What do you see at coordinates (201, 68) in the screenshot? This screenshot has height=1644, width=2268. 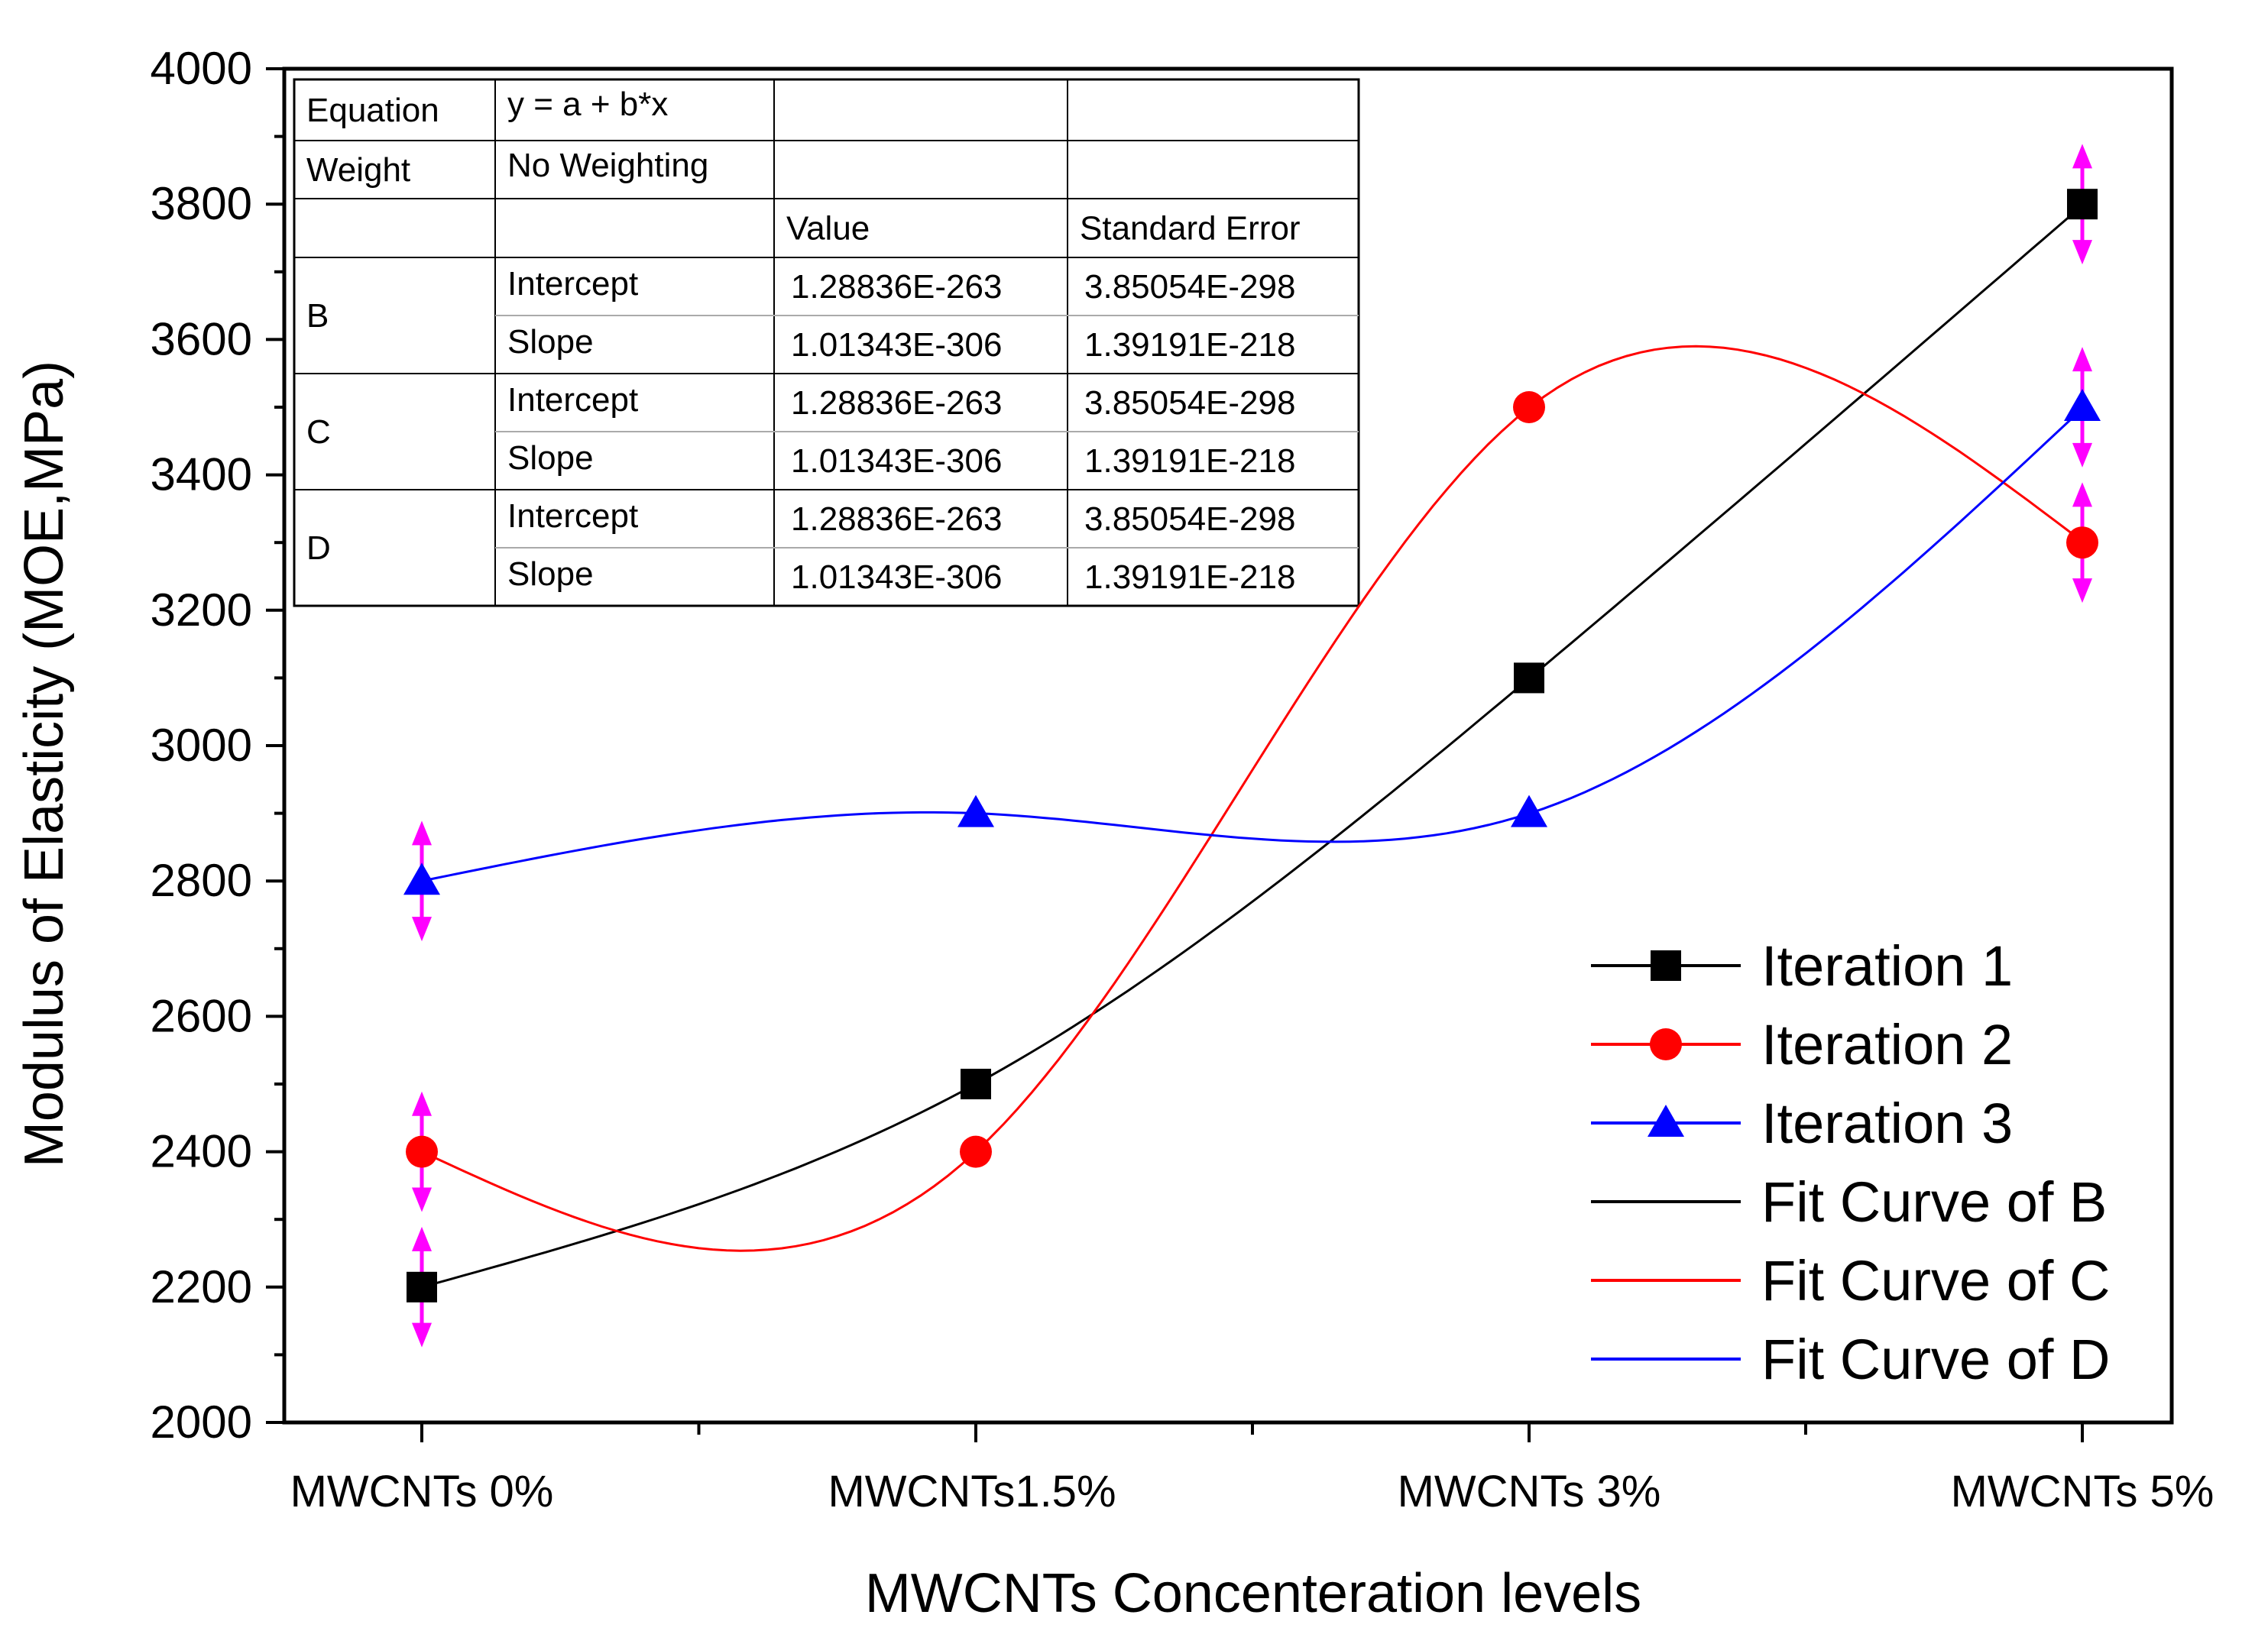 I see `y-tick-label: 4000` at bounding box center [201, 68].